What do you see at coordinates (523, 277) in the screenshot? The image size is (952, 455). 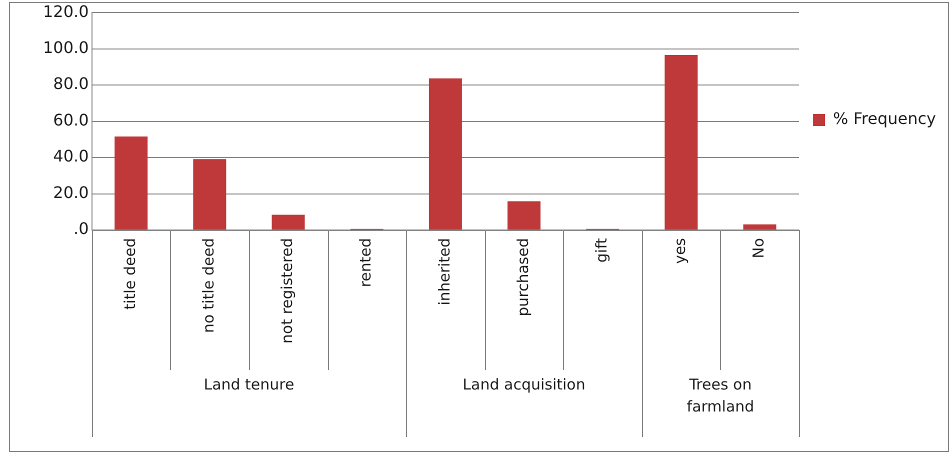 I see `x-tick-label: purchased` at bounding box center [523, 277].